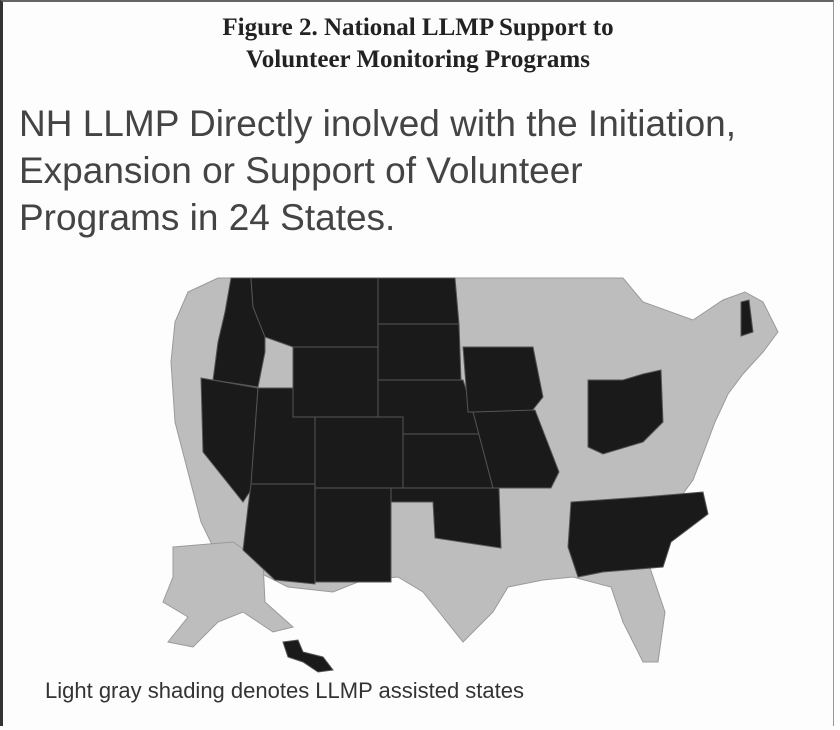  Describe the element at coordinates (308, 656) in the screenshot. I see `hawaii` at that location.